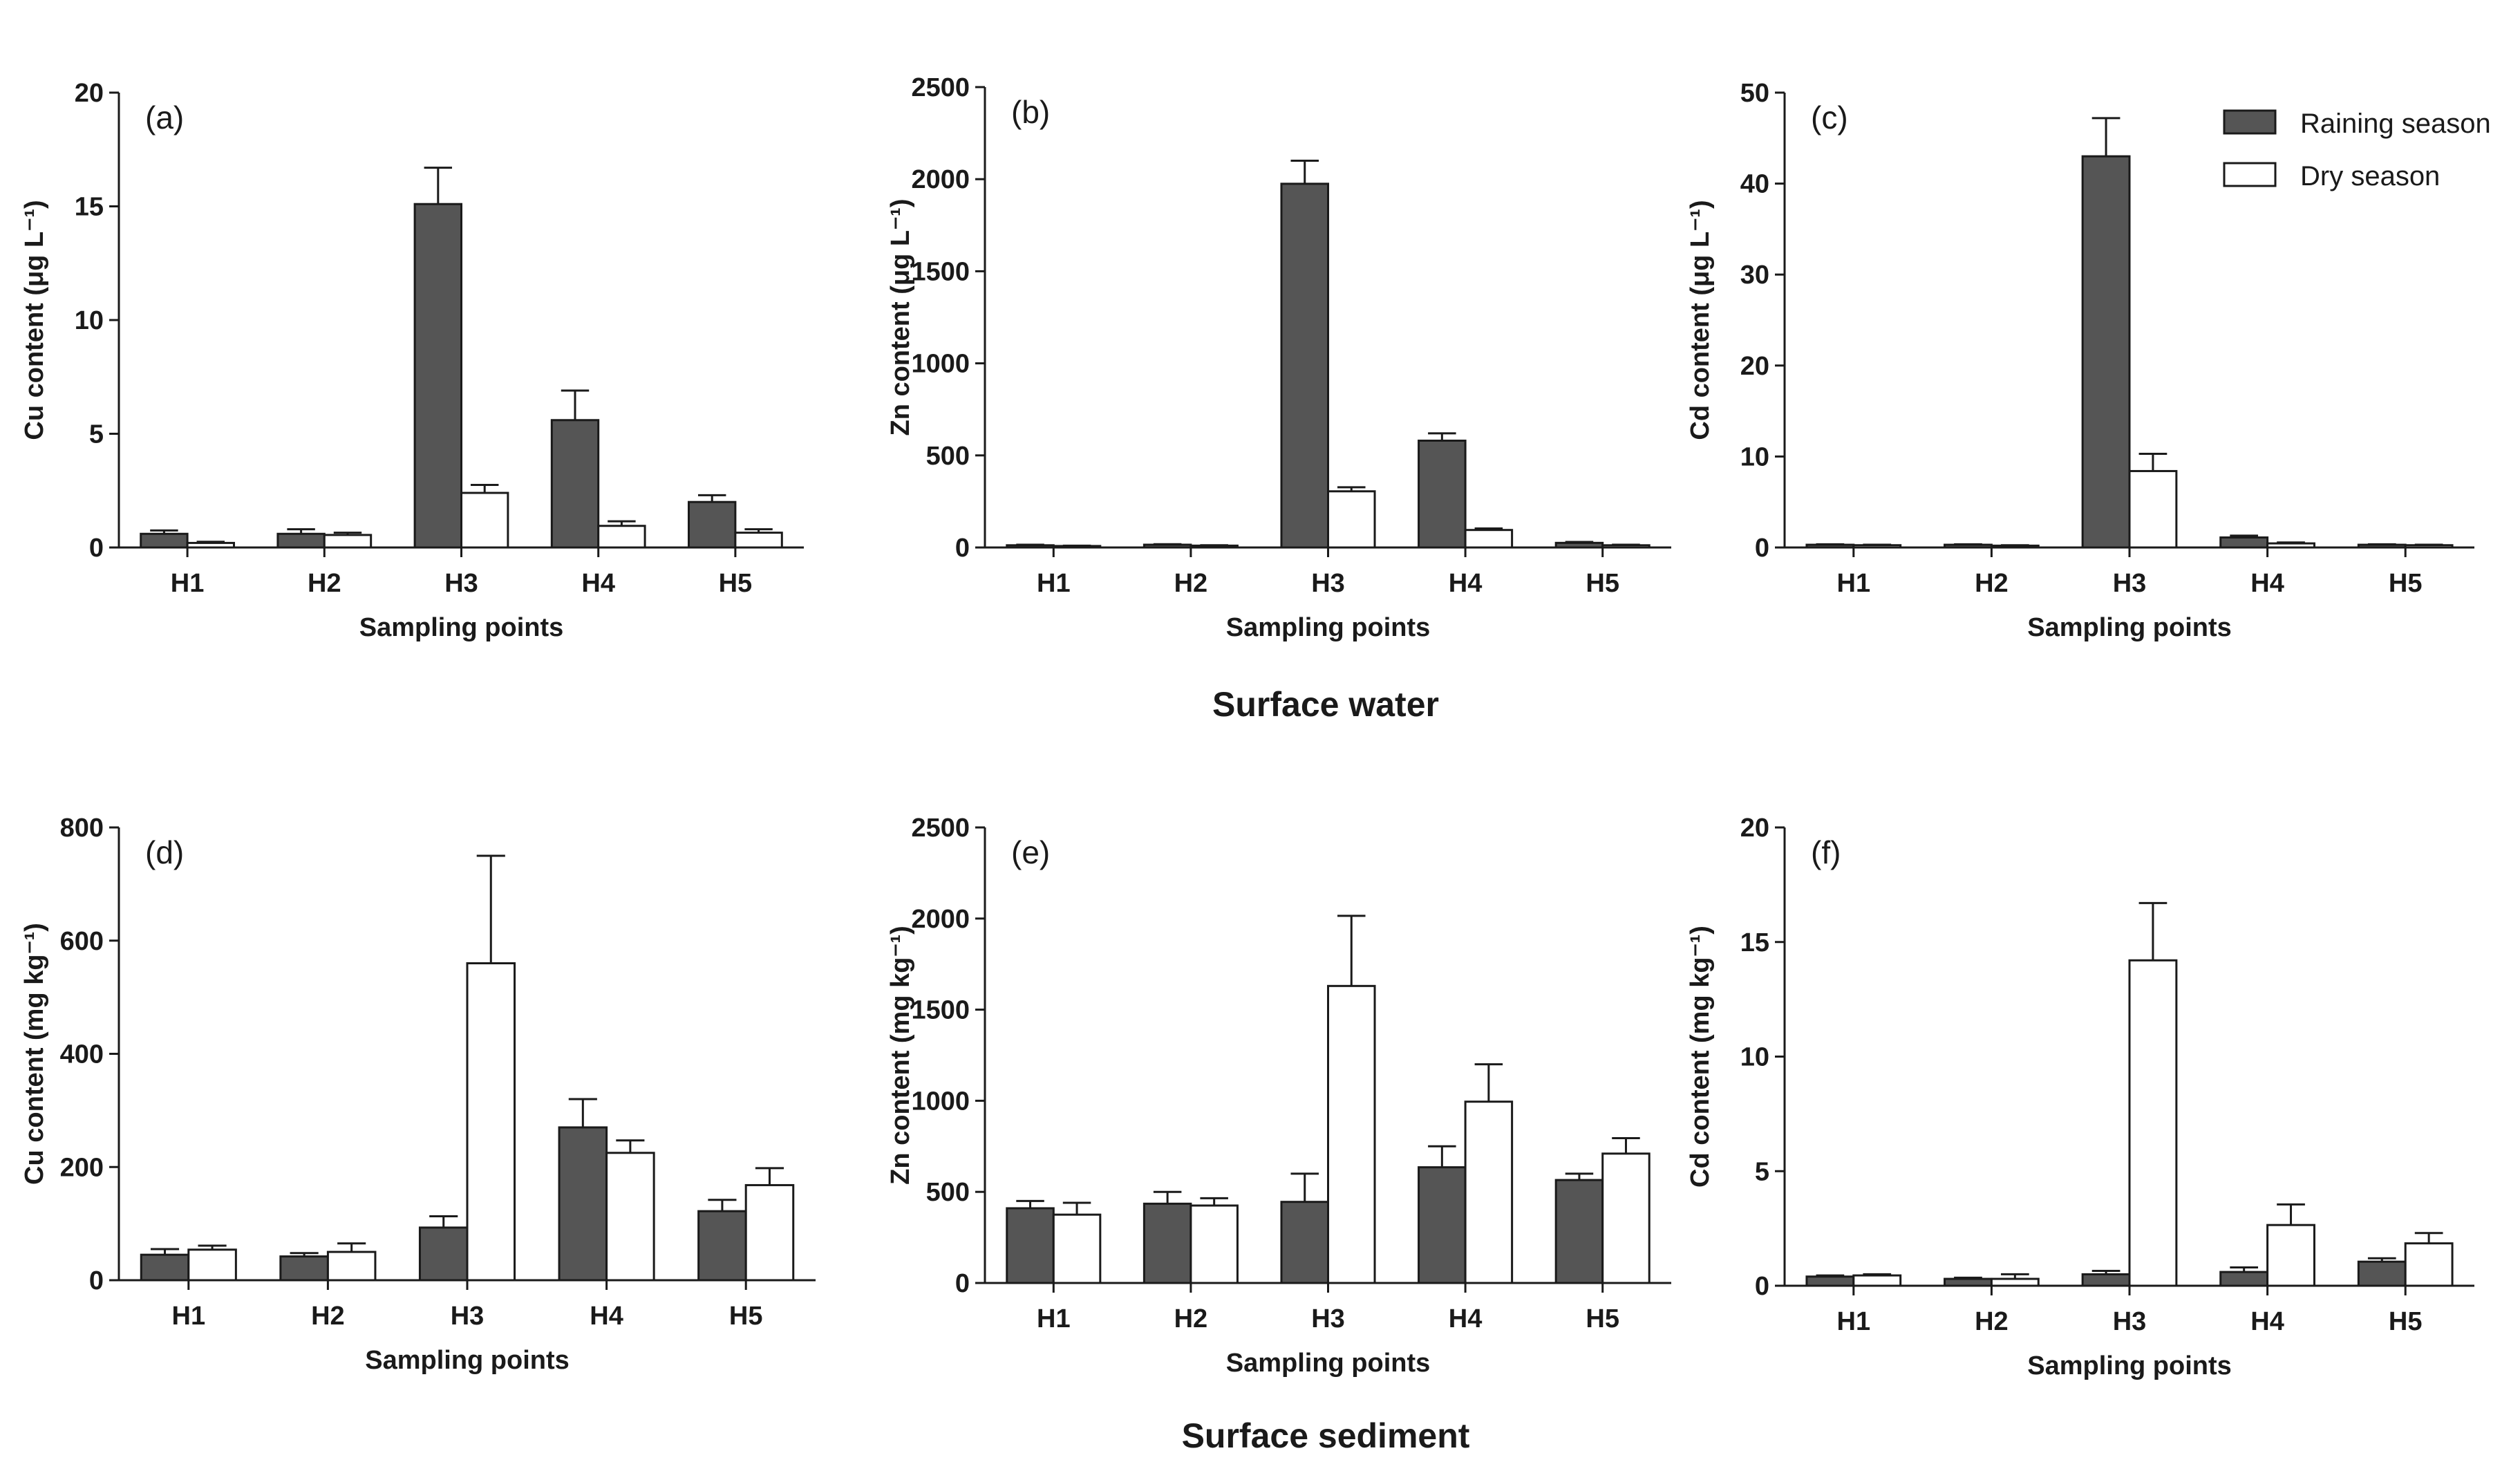 This screenshot has width=2520, height=1471. What do you see at coordinates (437, 376) in the screenshot?
I see `bar-a-h3-raining-season` at bounding box center [437, 376].